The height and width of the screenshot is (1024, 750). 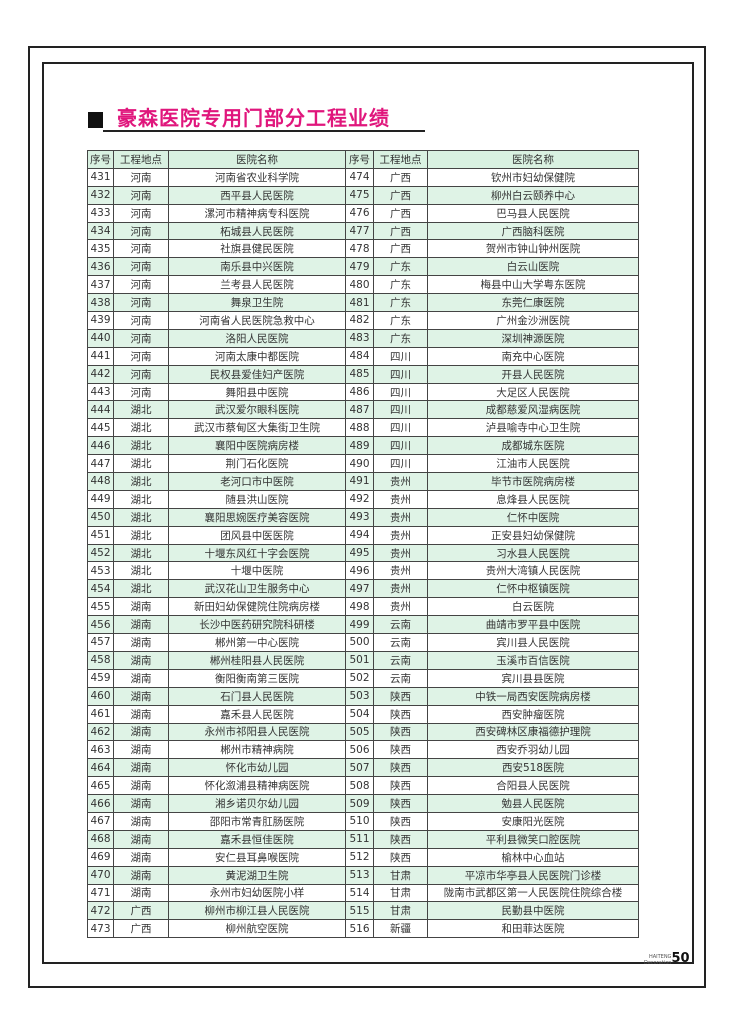 I want to click on table-row: 463 湖南 郴州市精神病院 506 陕西 西安乔羽幼儿园, so click(x=363, y=750).